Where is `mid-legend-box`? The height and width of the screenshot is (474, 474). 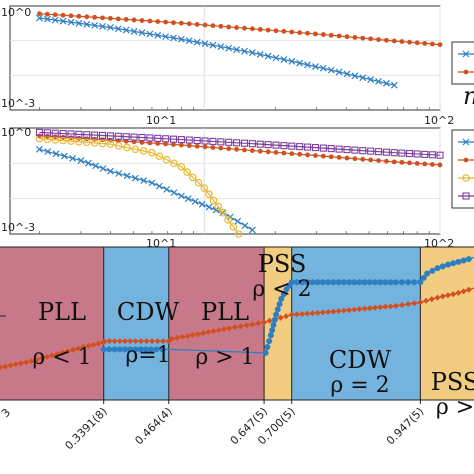
mid-legend-box is located at coordinates (462, 169).